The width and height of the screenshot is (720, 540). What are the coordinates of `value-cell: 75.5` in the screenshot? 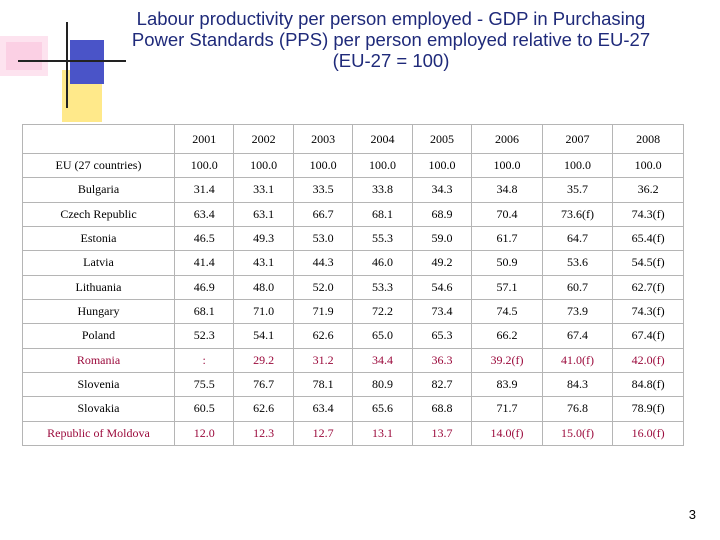 It's located at (204, 384).